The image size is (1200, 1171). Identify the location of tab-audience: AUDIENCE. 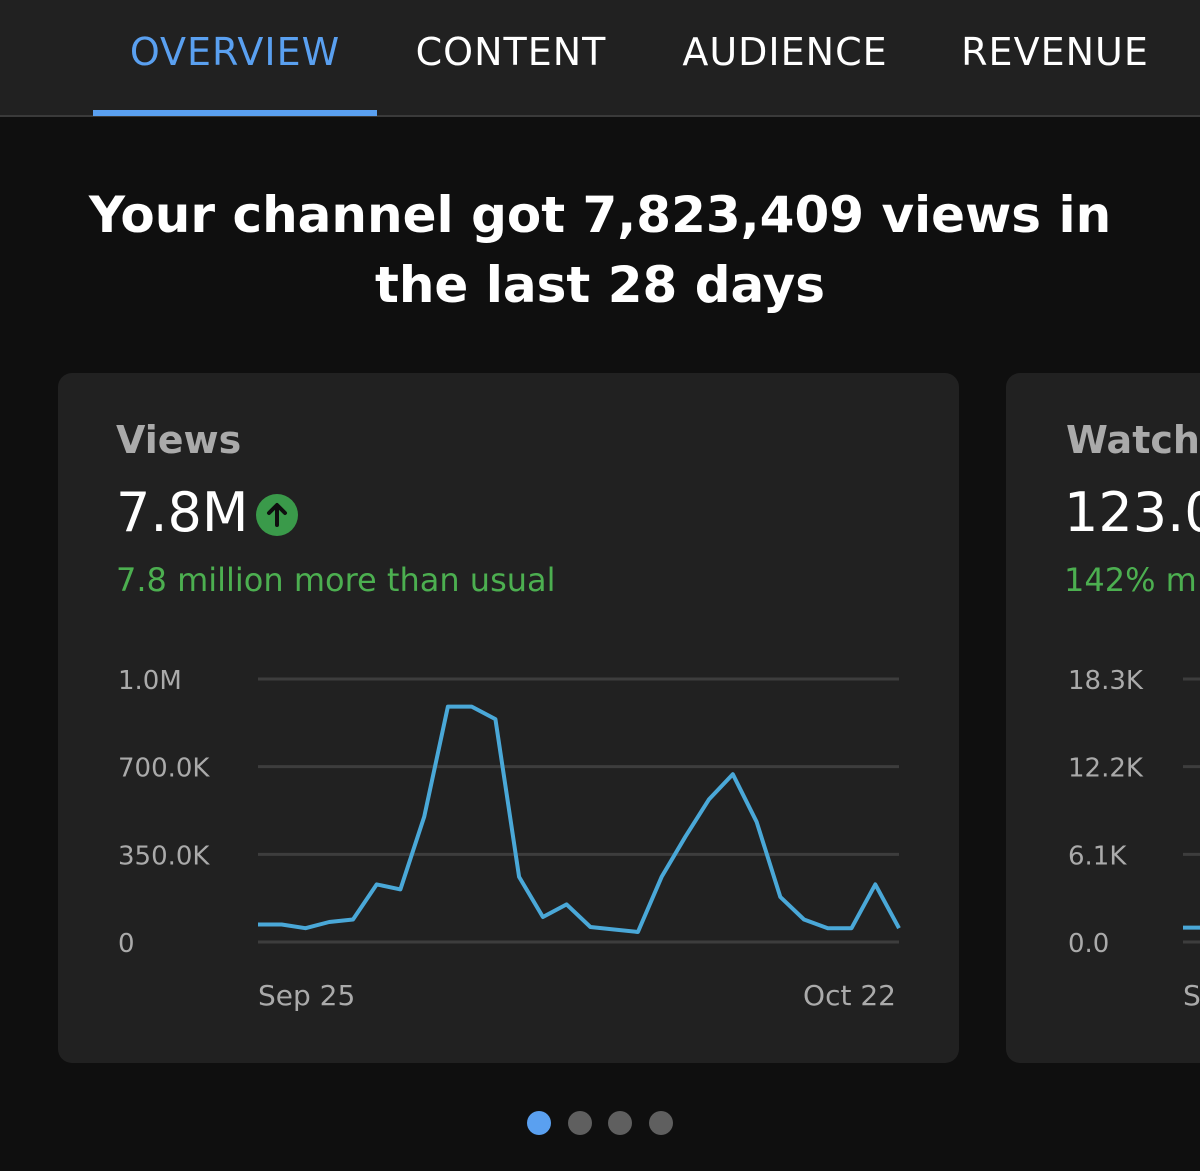
(785, 52).